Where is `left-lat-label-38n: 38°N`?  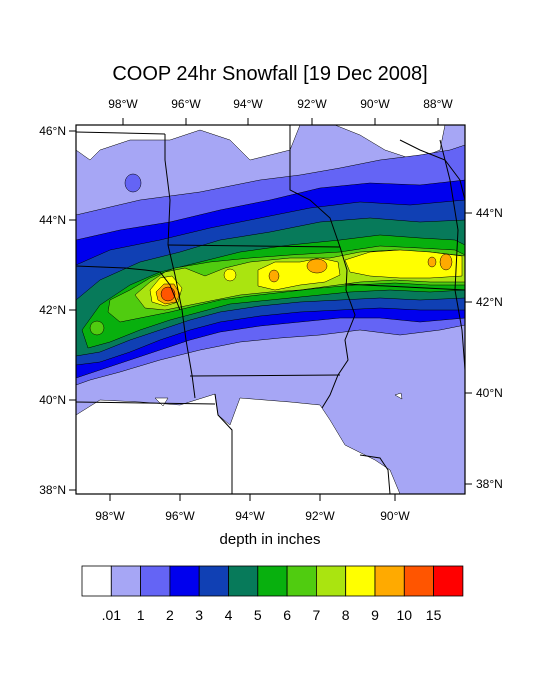 left-lat-label-38n: 38°N is located at coordinates (52, 490).